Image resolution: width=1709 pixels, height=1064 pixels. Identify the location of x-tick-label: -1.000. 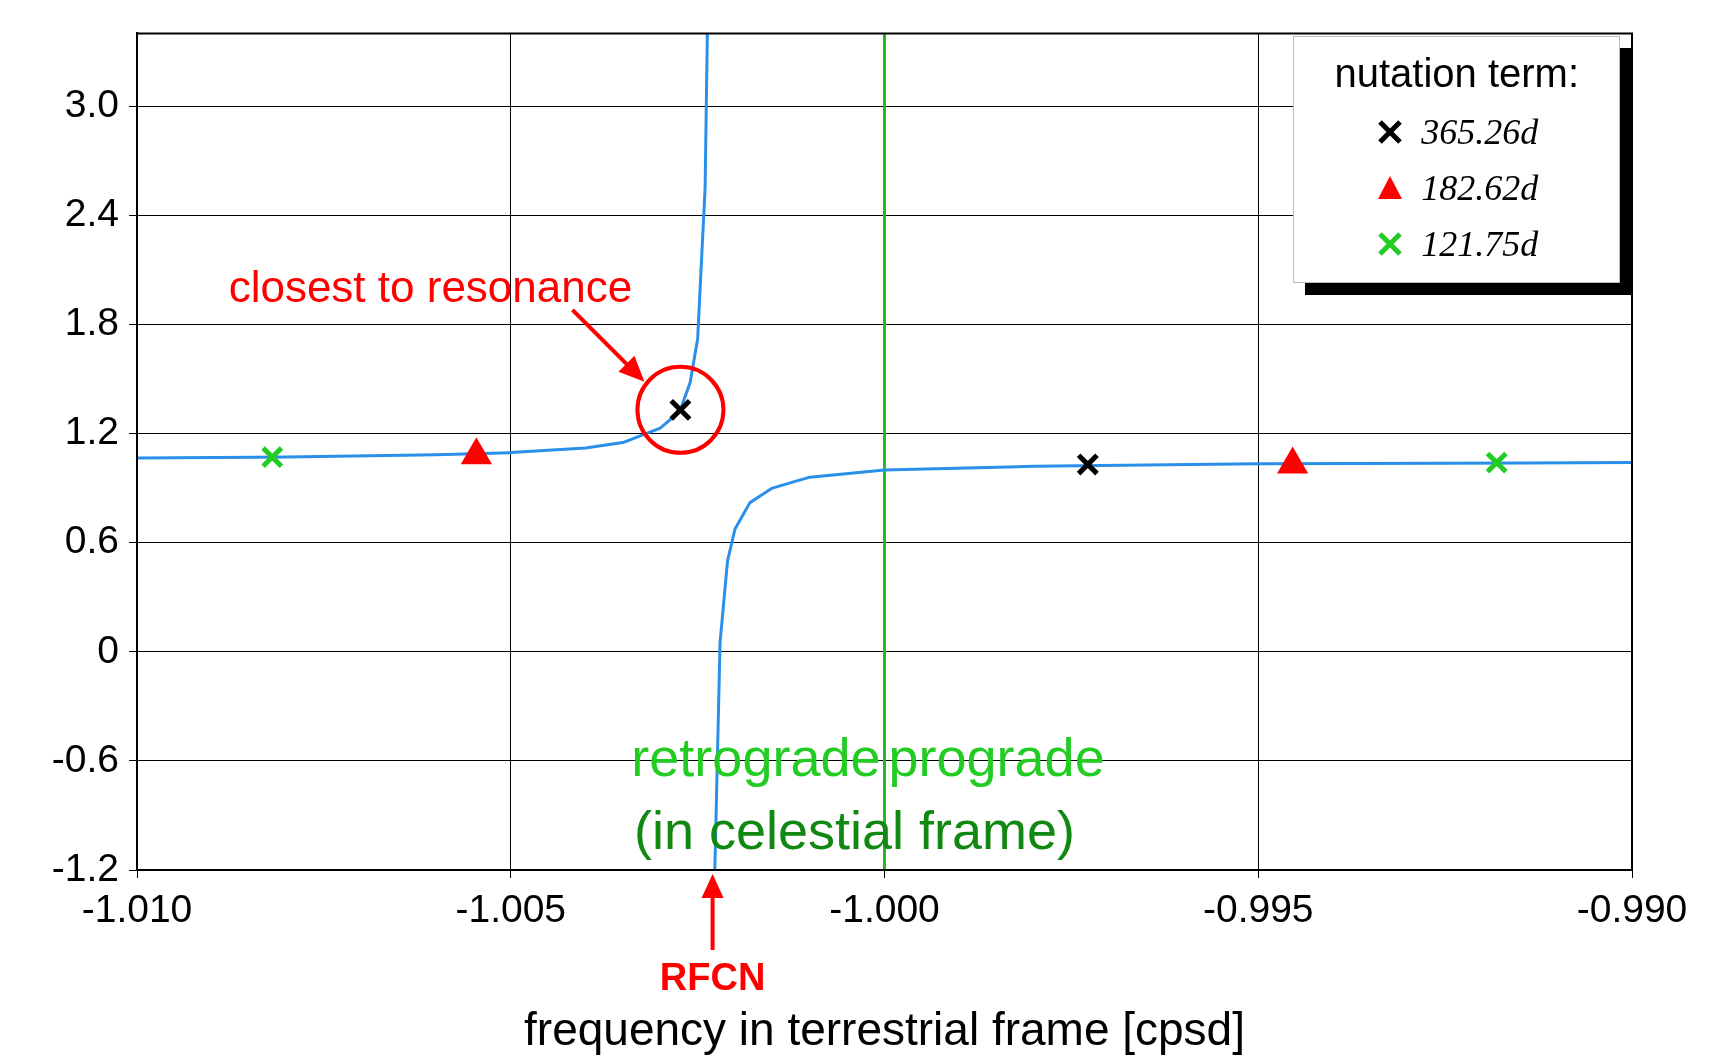
(884, 909).